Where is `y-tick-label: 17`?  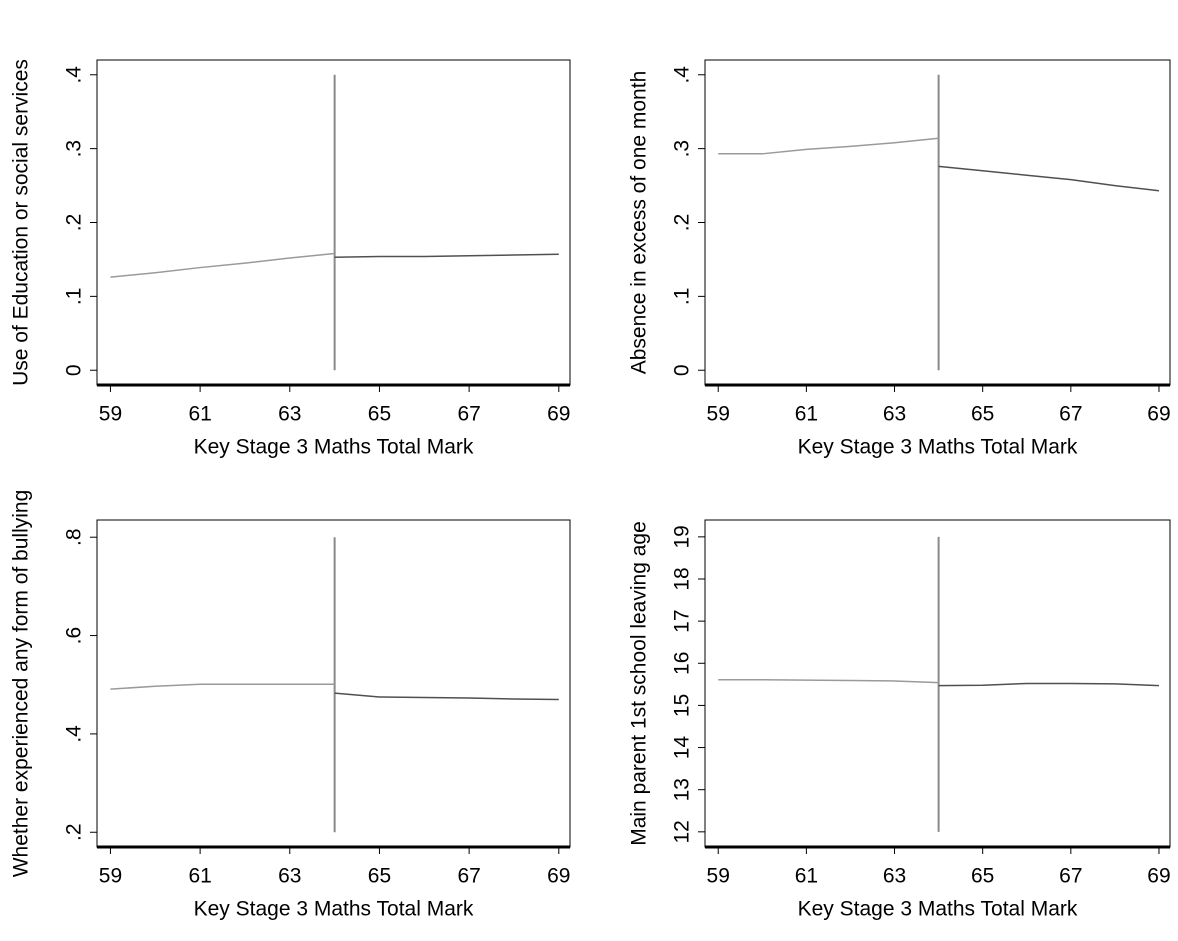 y-tick-label: 17 is located at coordinates (682, 620).